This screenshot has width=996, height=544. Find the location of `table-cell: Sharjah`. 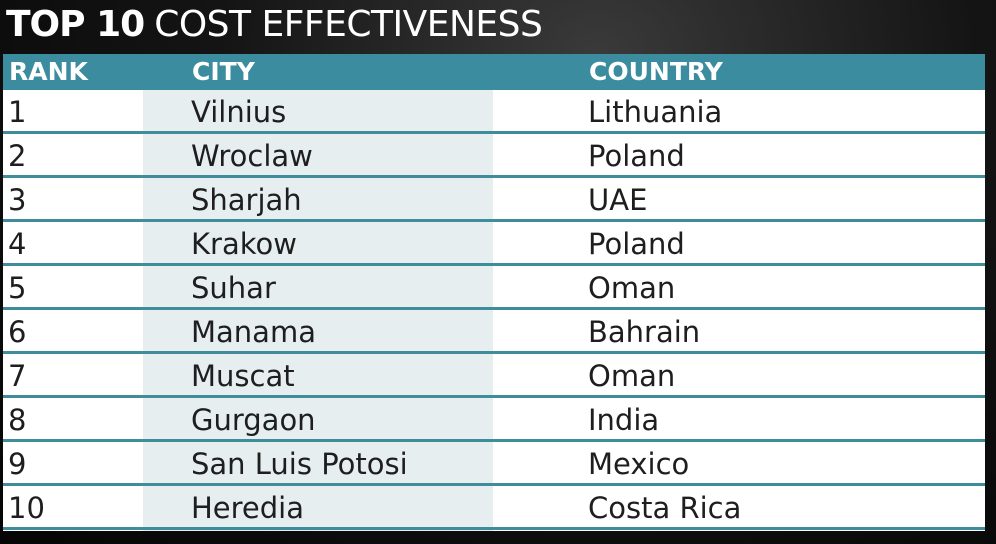

table-cell: Sharjah is located at coordinates (246, 200).